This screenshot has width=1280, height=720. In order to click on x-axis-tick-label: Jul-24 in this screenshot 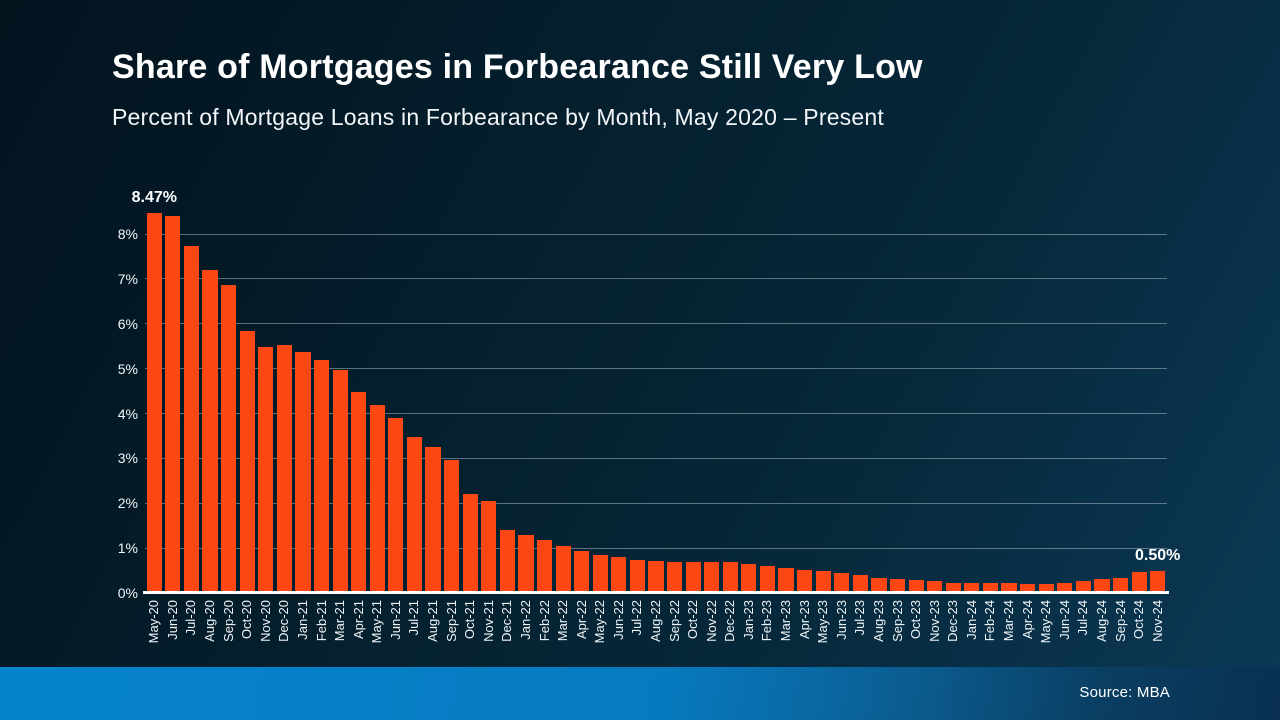, I will do `click(1083, 618)`.